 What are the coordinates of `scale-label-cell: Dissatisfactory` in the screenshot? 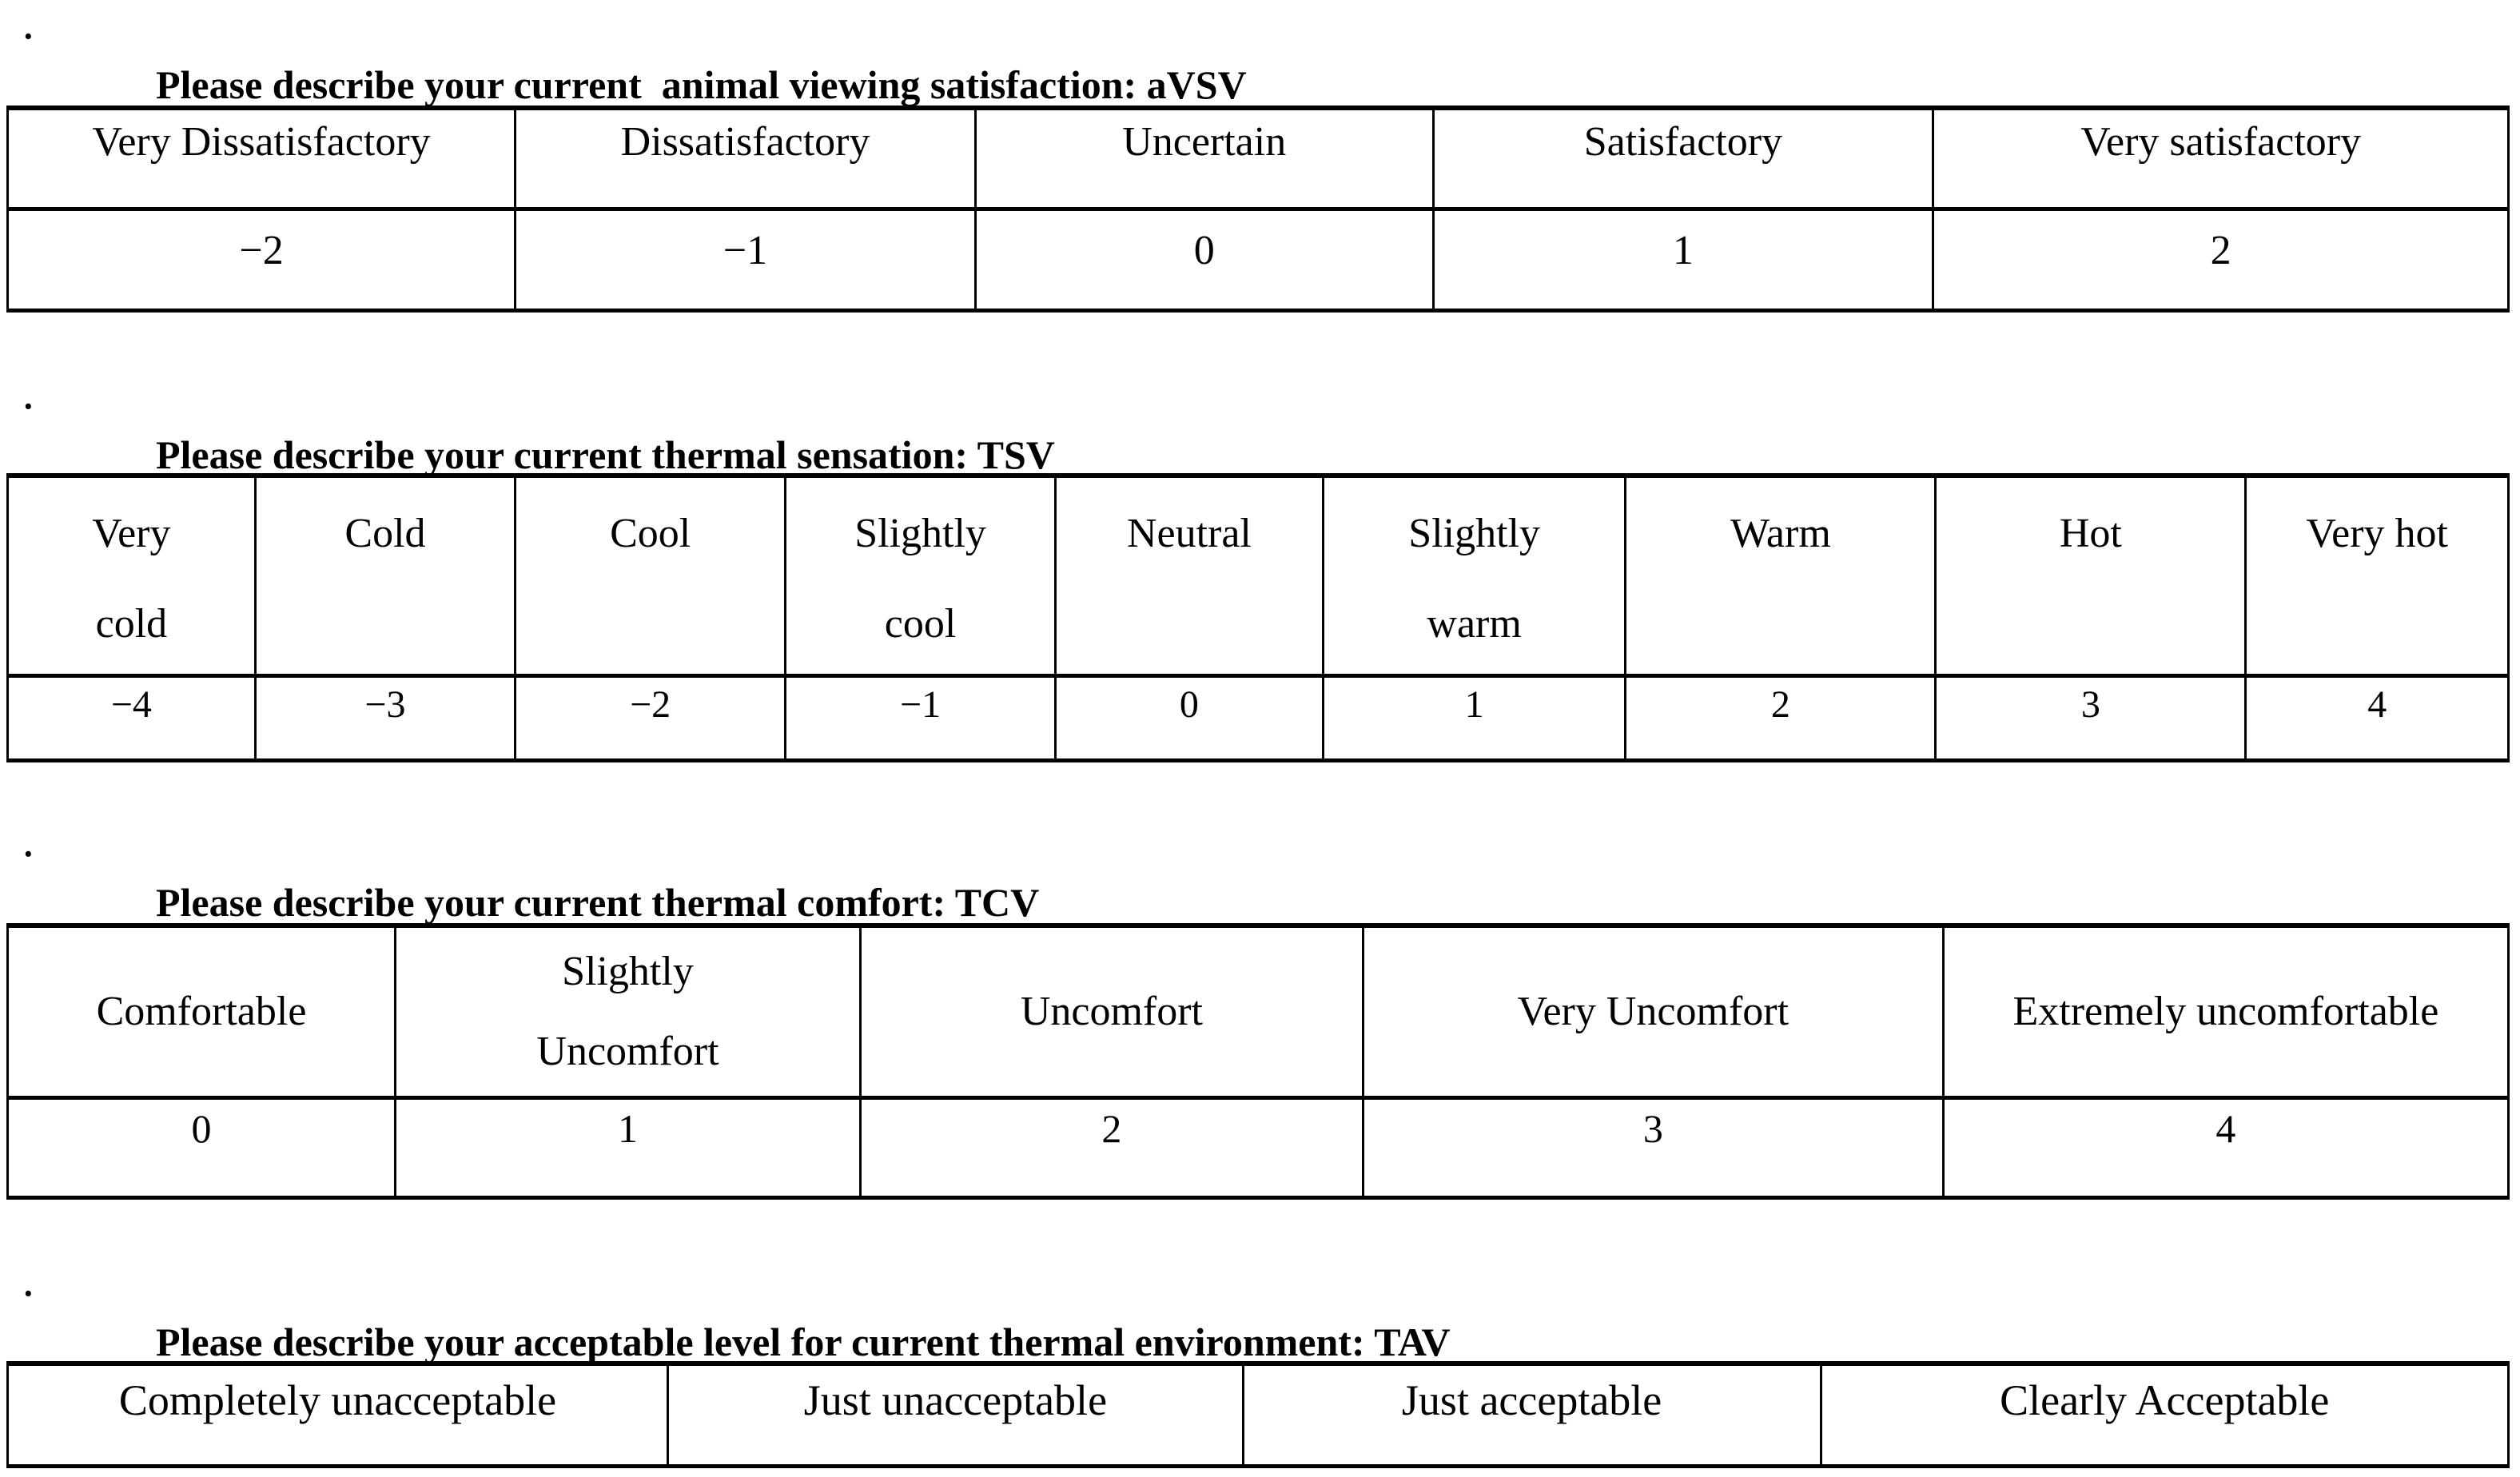 It's located at (745, 158).